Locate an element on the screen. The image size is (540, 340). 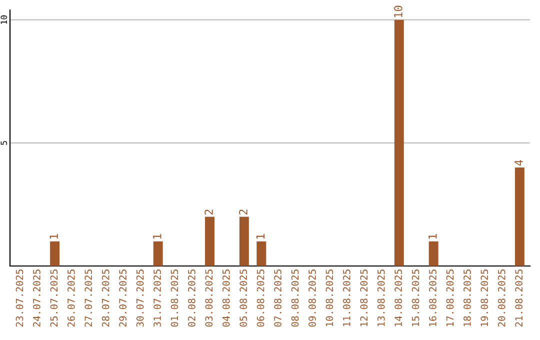
y-tick-label: 5 is located at coordinates (3, 143).